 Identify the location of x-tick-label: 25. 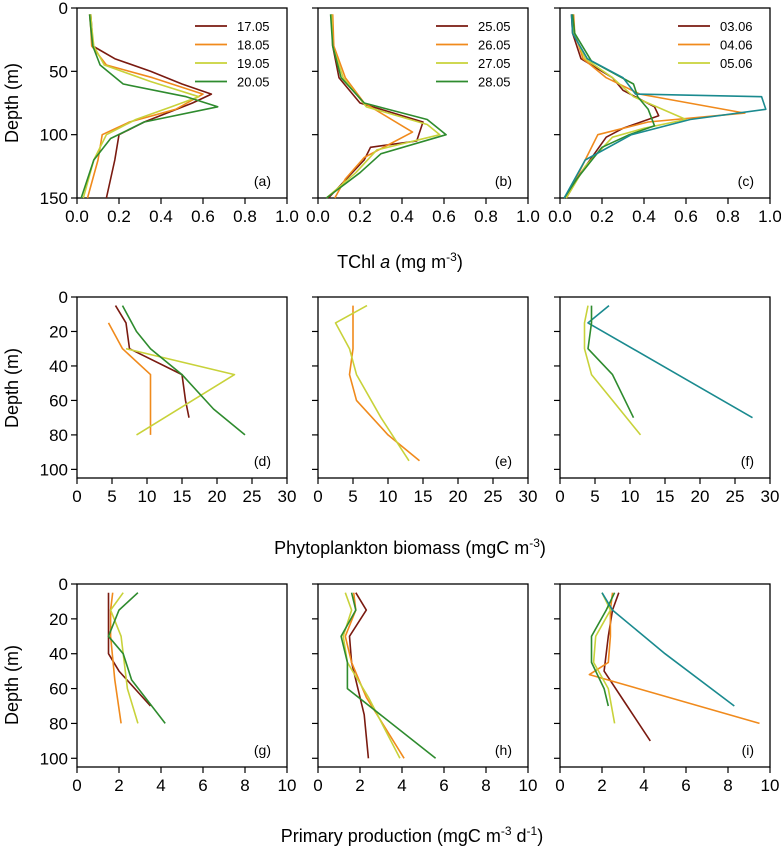
(252, 496).